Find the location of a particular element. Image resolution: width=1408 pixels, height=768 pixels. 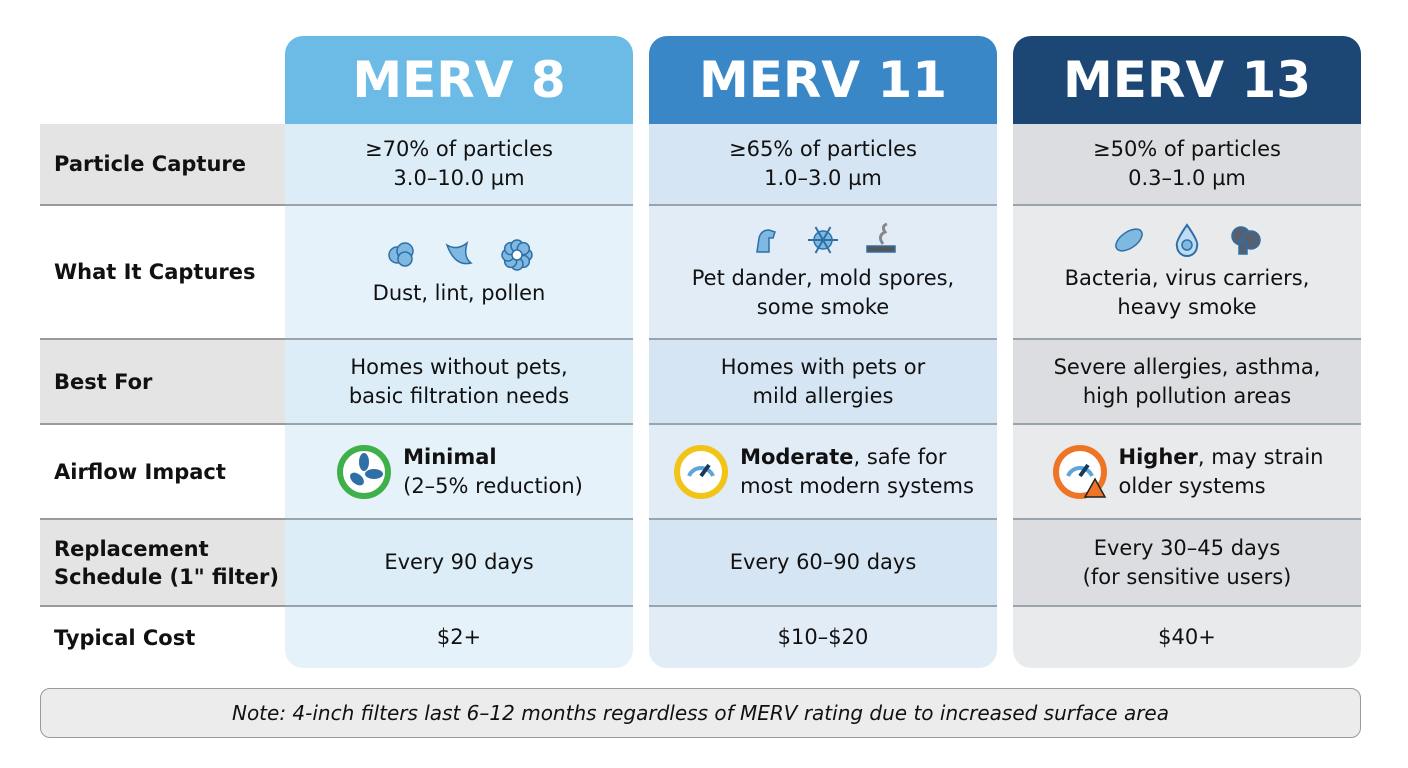

row-label-what-it-captures: What It Captures is located at coordinates (162, 273).